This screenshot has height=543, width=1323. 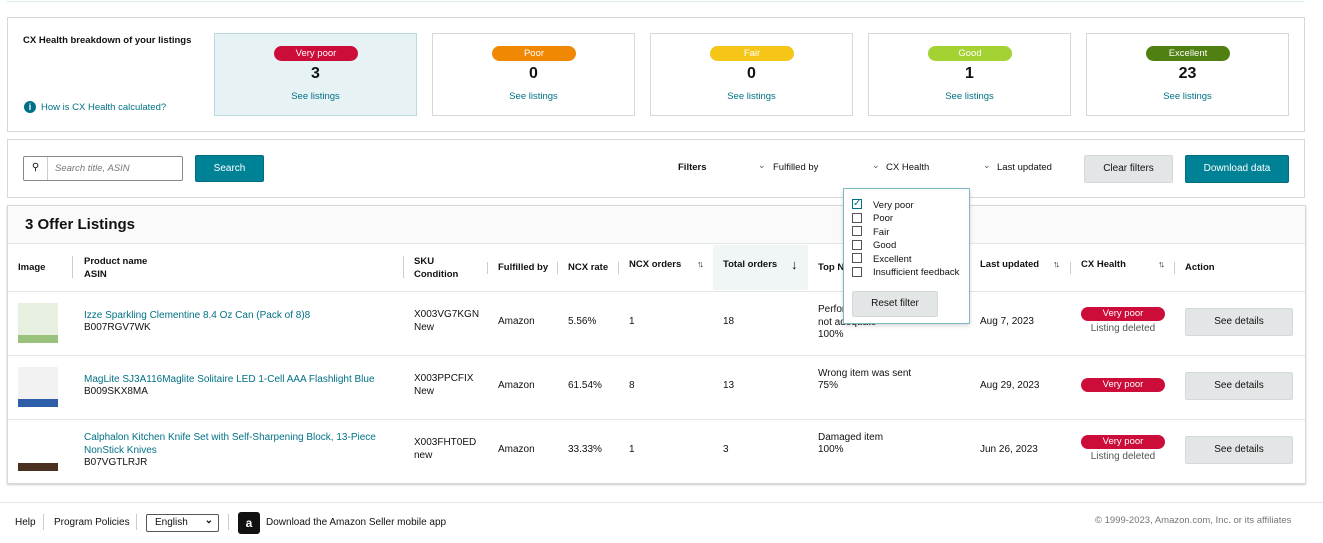 I want to click on sku: X003PPCFIX, so click(x=444, y=378).